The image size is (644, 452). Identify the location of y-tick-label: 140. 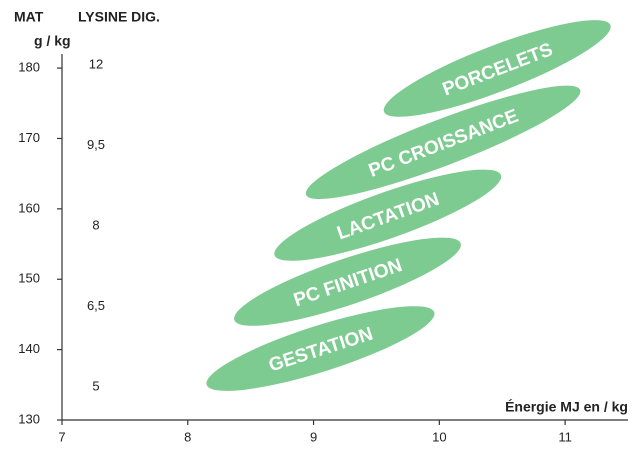
(29, 348).